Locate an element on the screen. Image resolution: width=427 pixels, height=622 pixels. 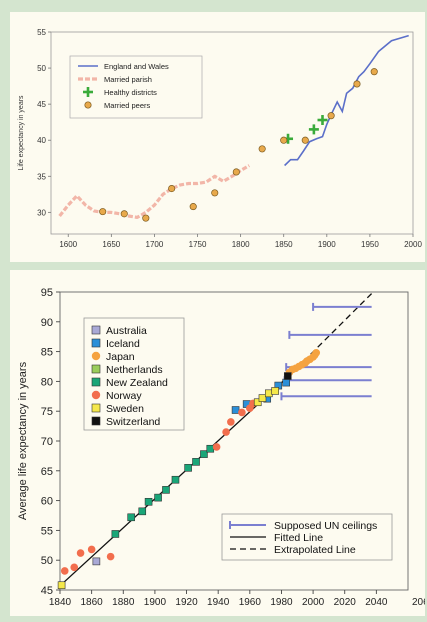
series-england-and-wales is located at coordinates (346, 100).